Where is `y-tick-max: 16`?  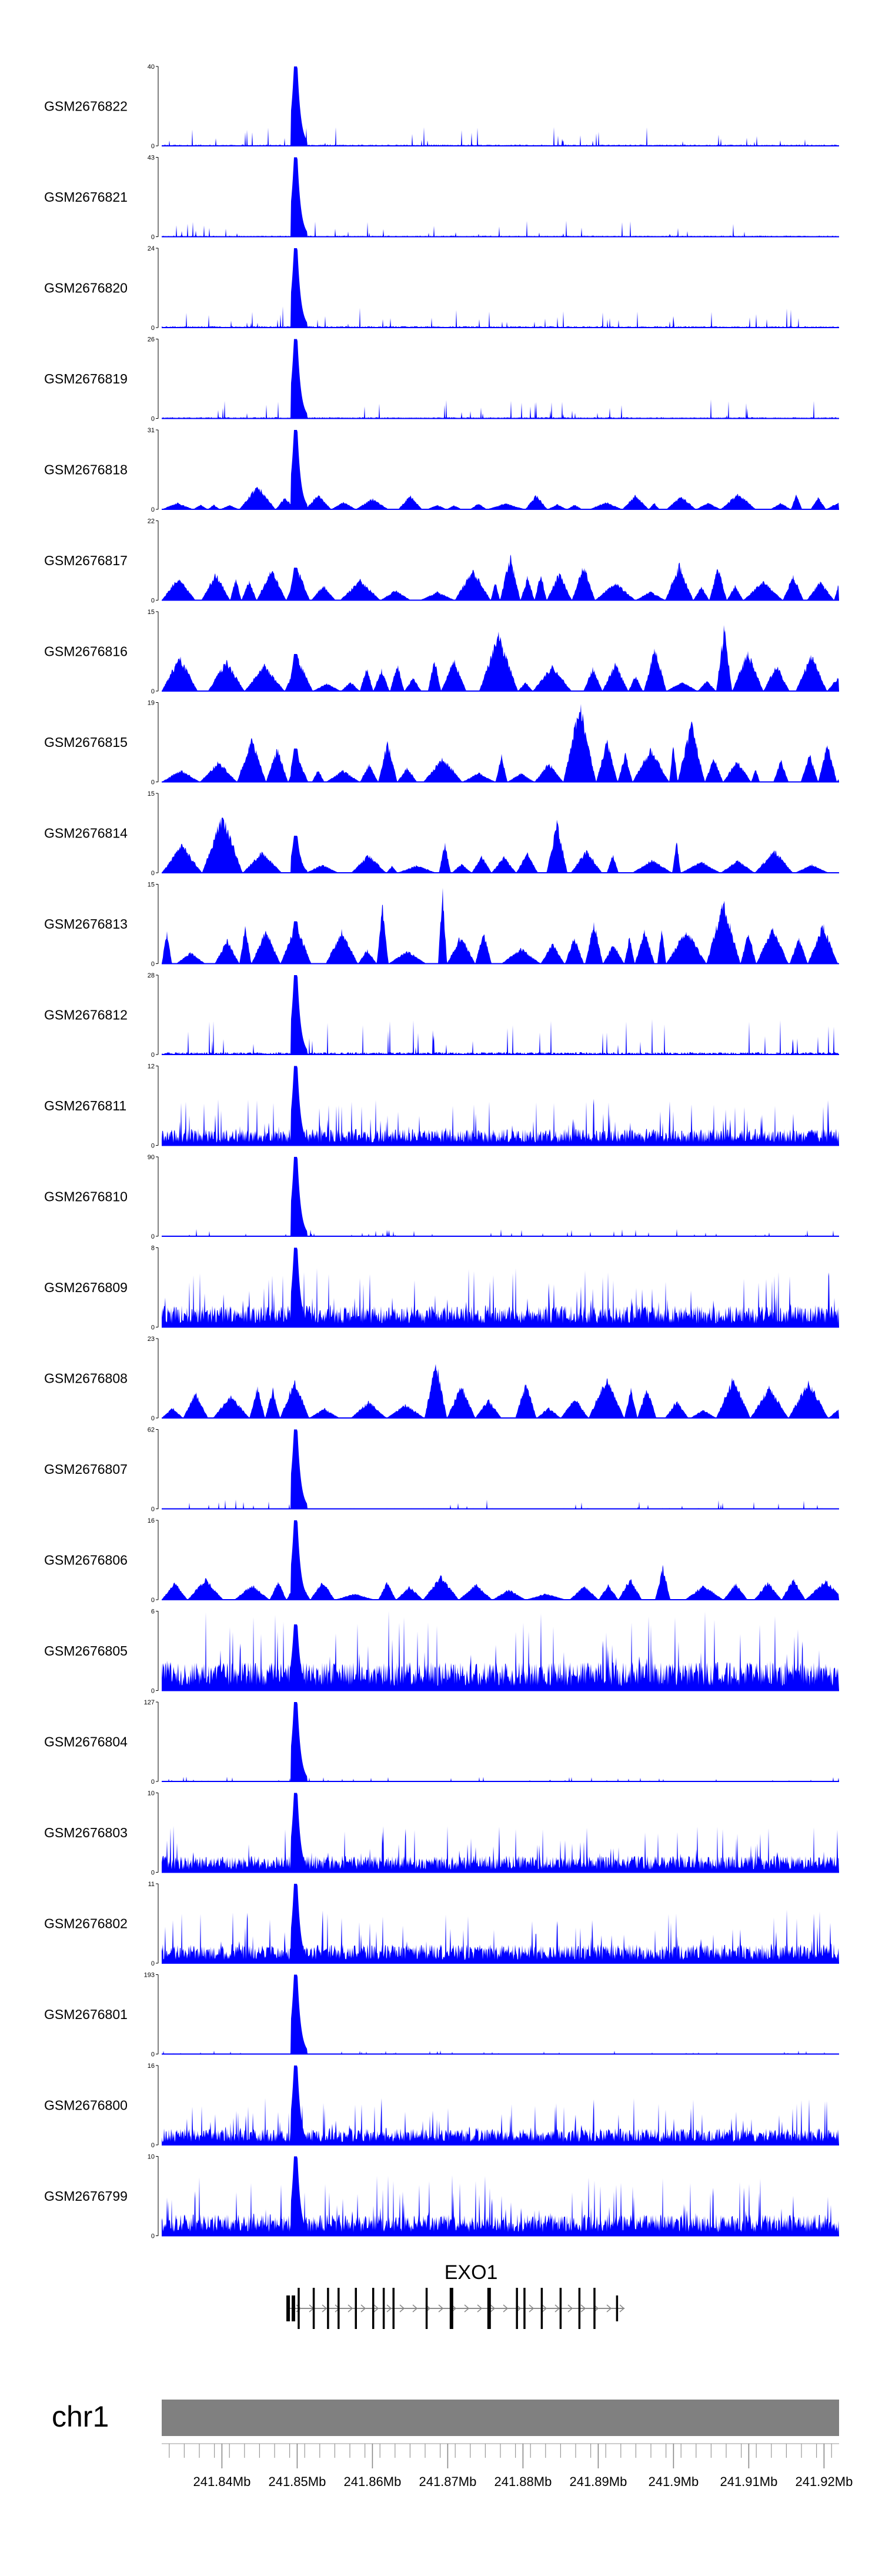
y-tick-max: 16 is located at coordinates (151, 1520).